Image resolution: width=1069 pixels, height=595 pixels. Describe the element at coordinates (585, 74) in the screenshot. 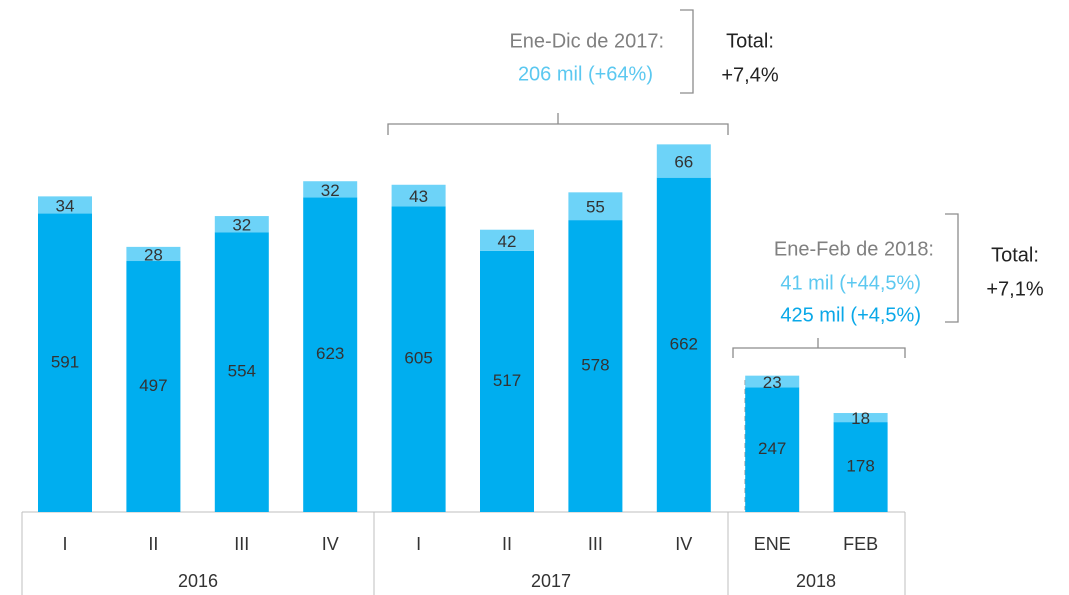

I see `annotation: 206 mil (+64%)` at that location.